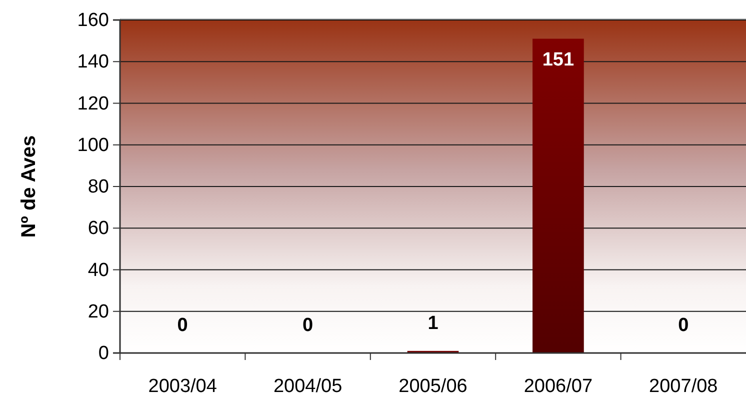  What do you see at coordinates (683, 386) in the screenshot?
I see `x-tick-label: 2007/08` at bounding box center [683, 386].